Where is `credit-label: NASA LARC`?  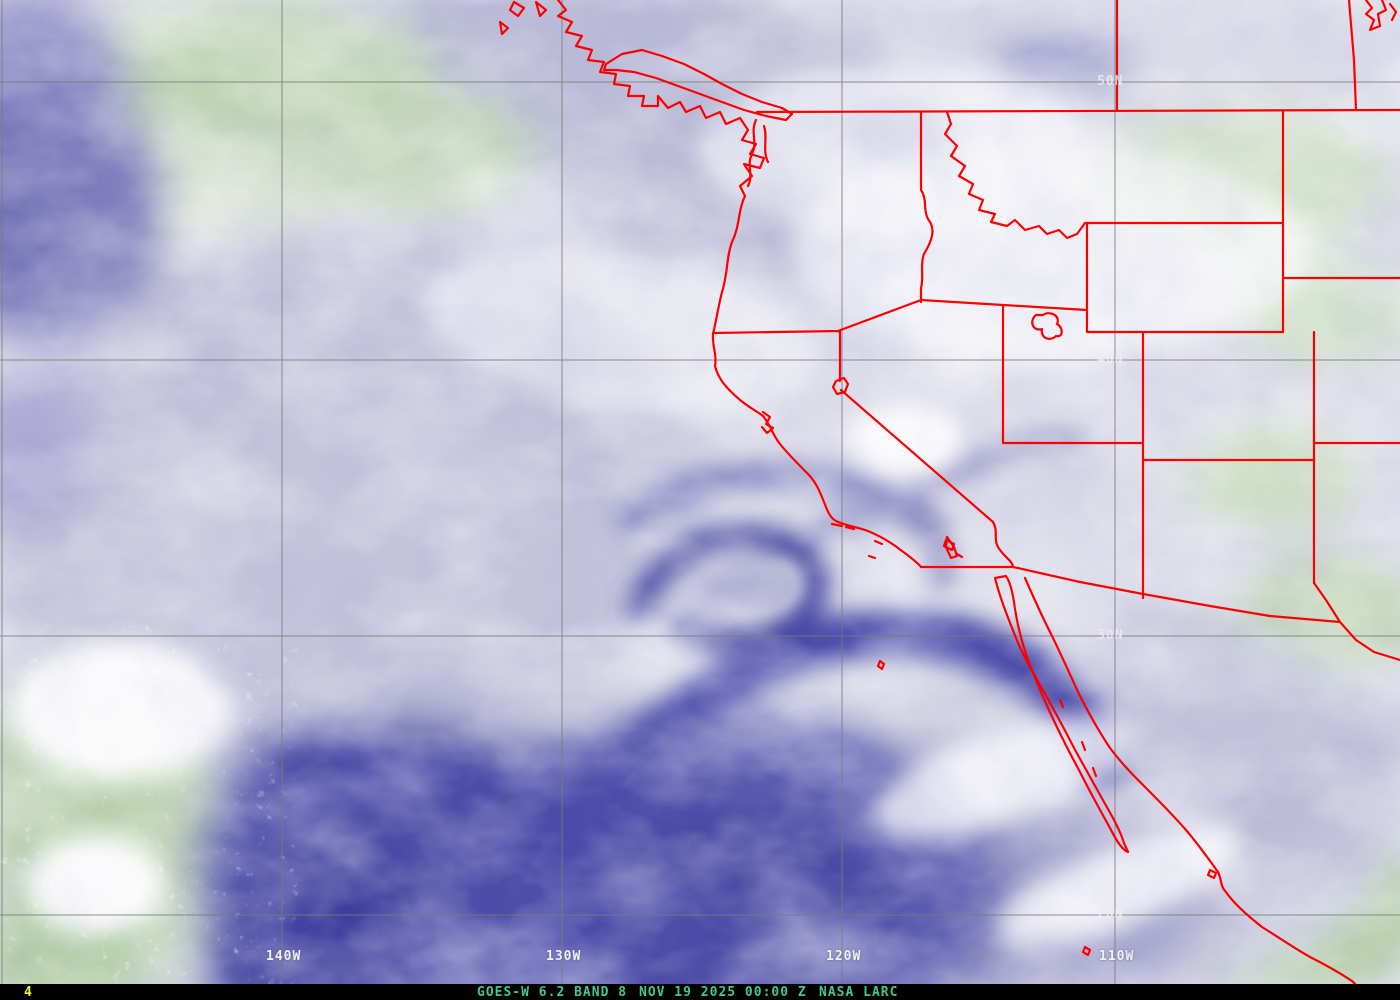
credit-label: NASA LARC is located at coordinates (859, 992).